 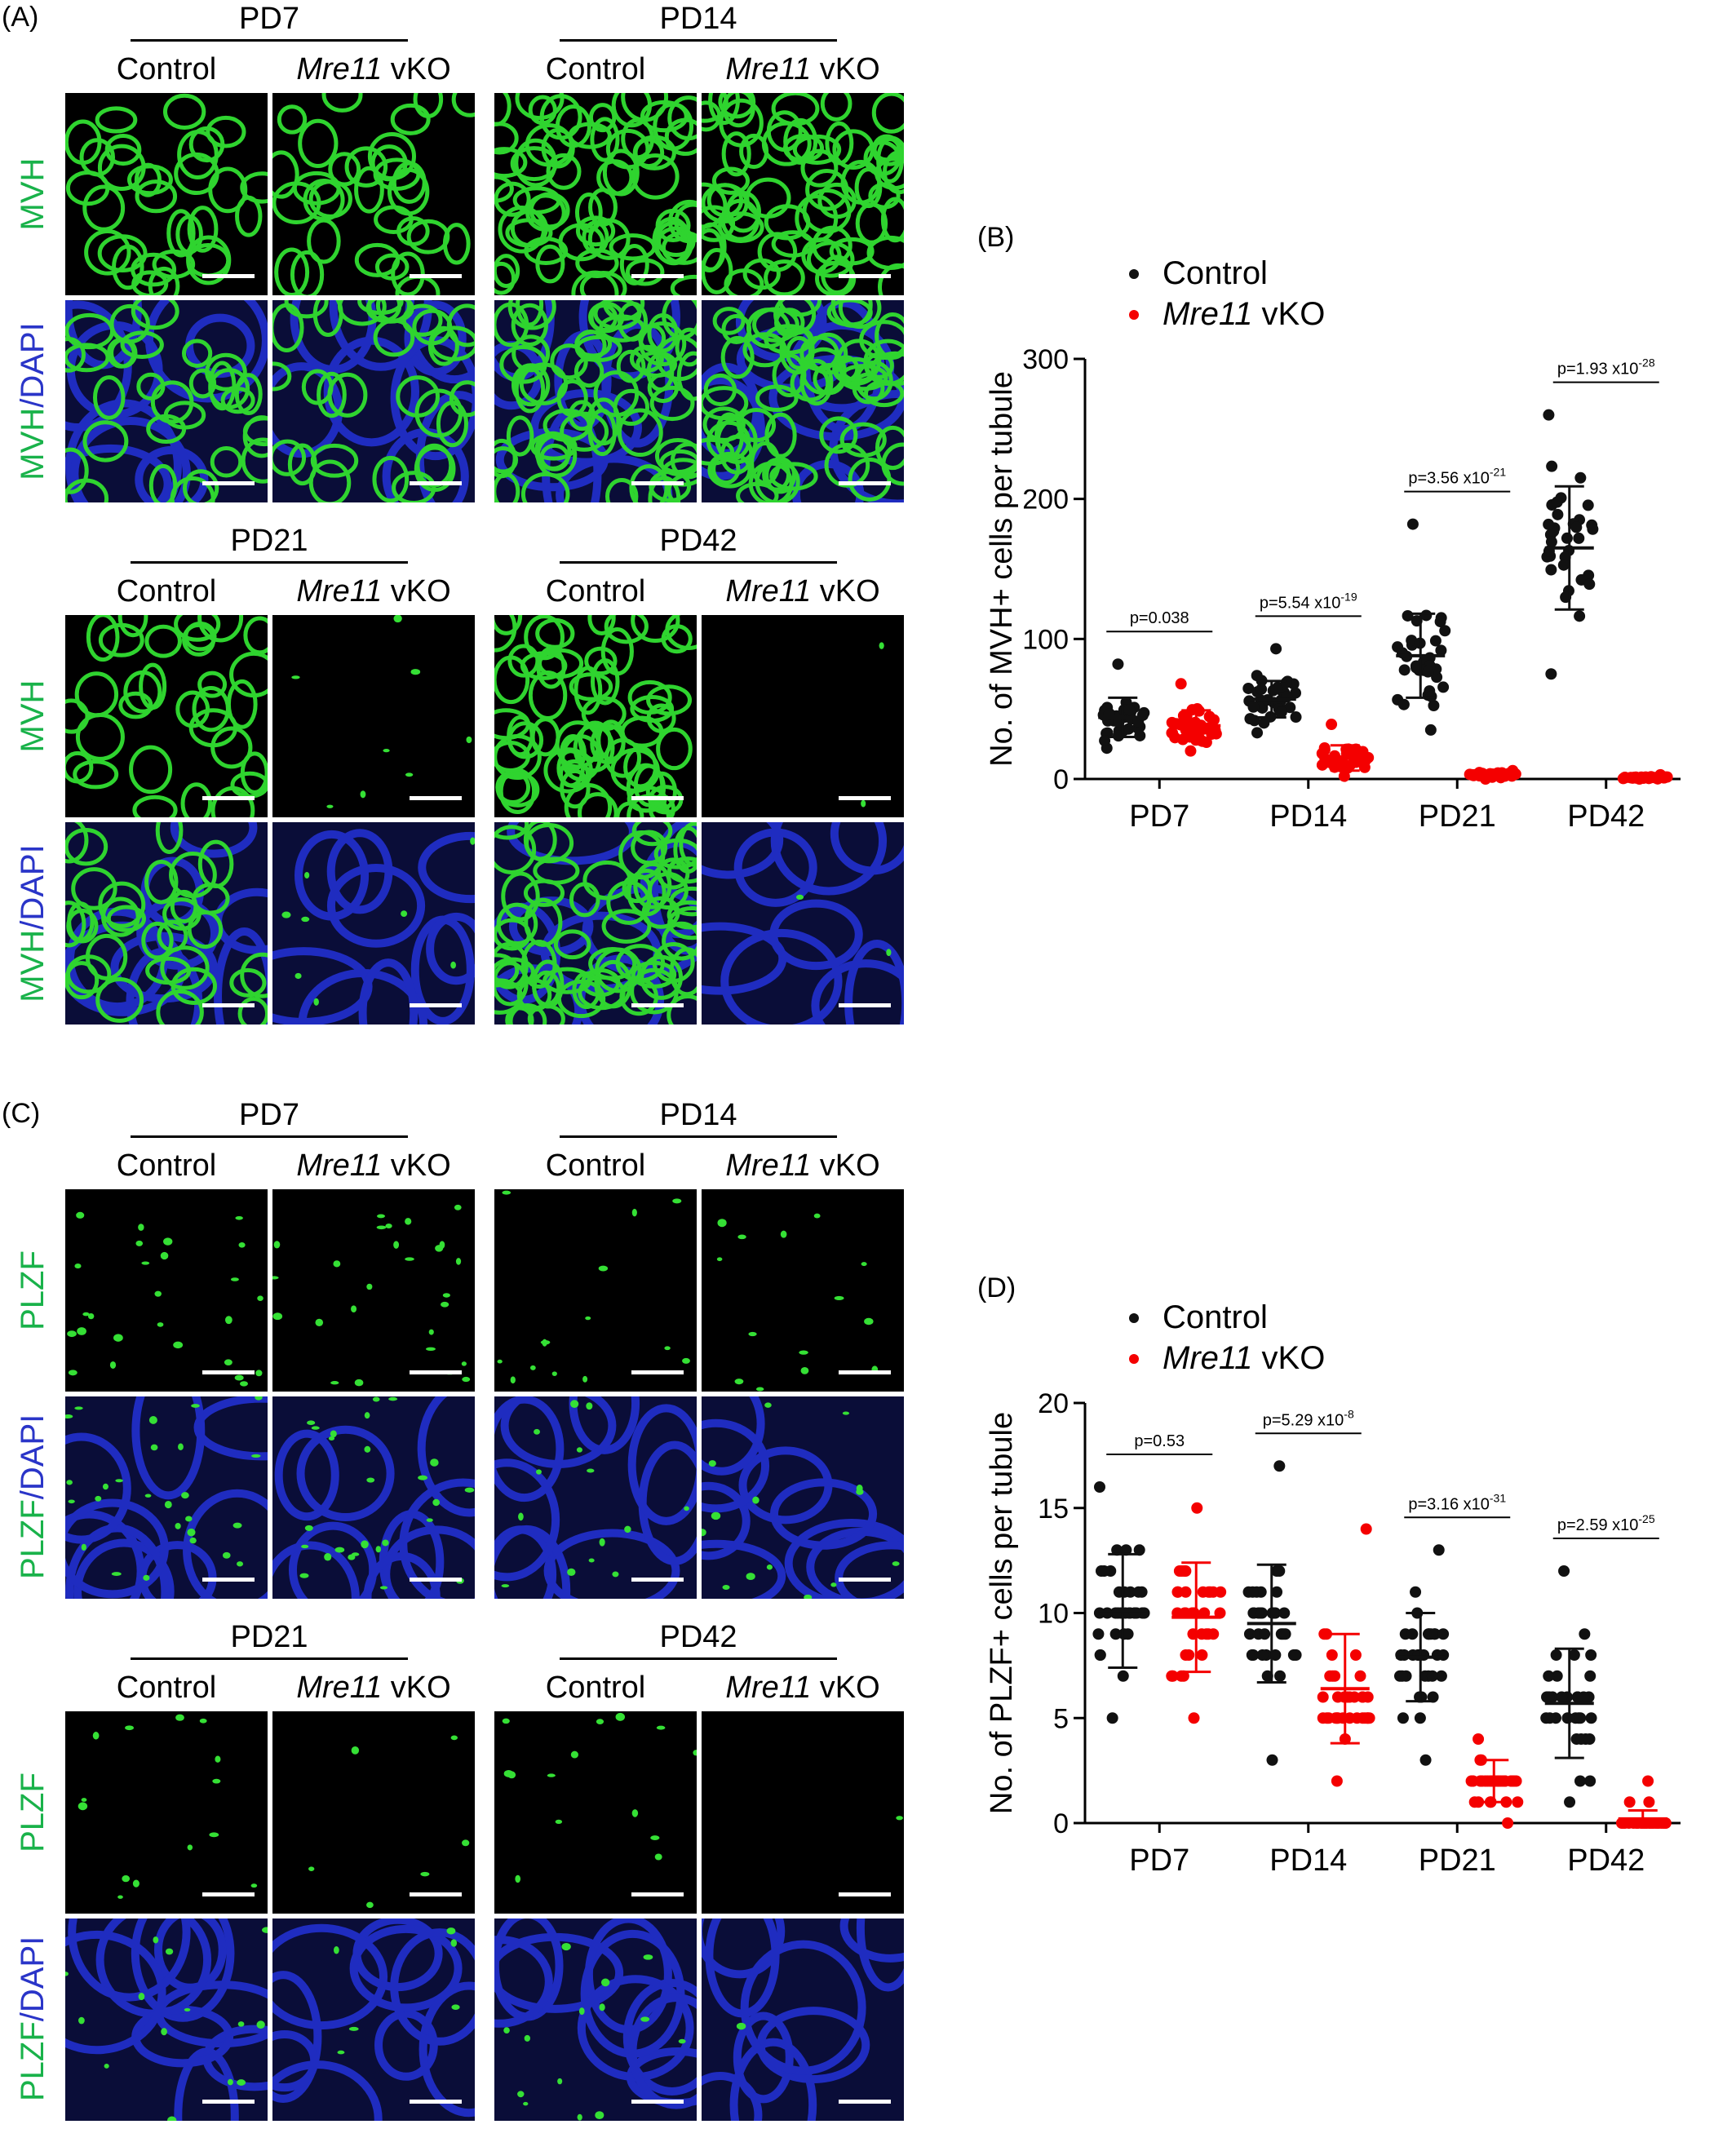 I want to click on header-vko-mvh-pd7: Mre11 vKO, so click(x=373, y=69).